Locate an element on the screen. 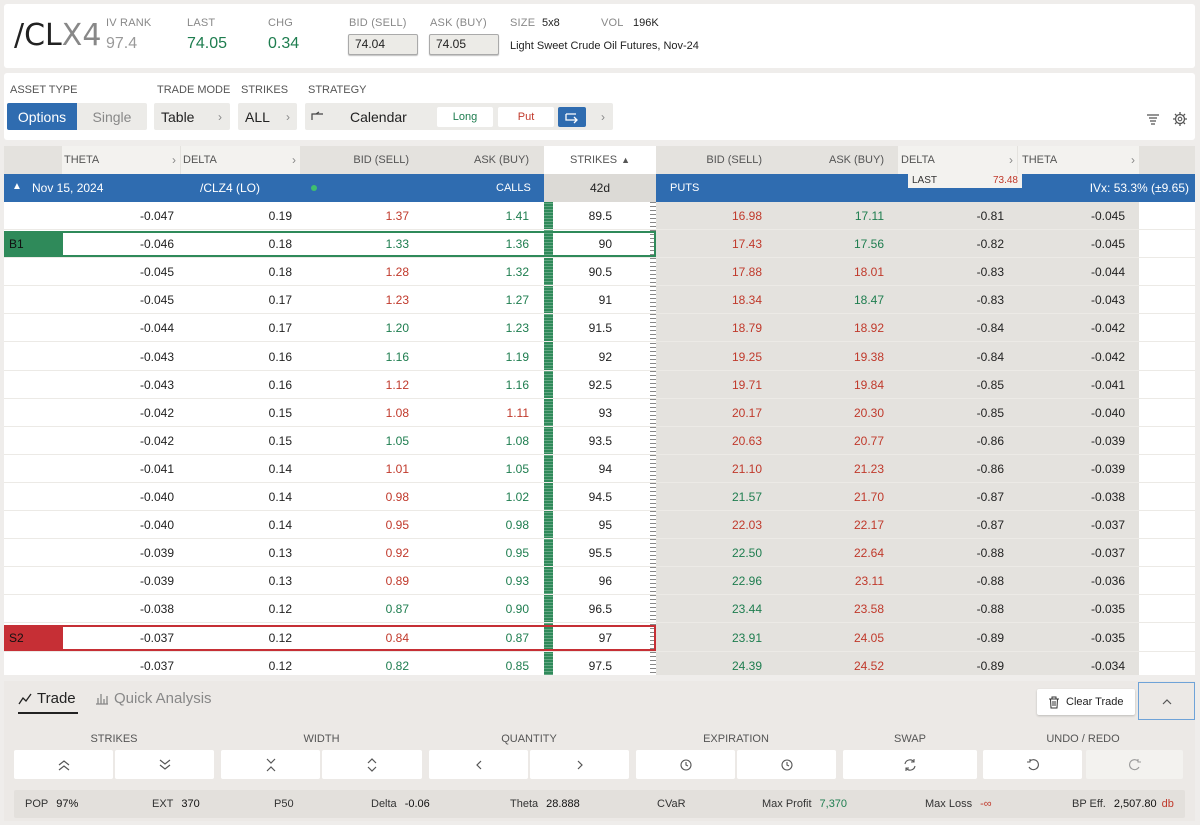 The height and width of the screenshot is (825, 1200). strike-price: 89.5 is located at coordinates (600, 216).